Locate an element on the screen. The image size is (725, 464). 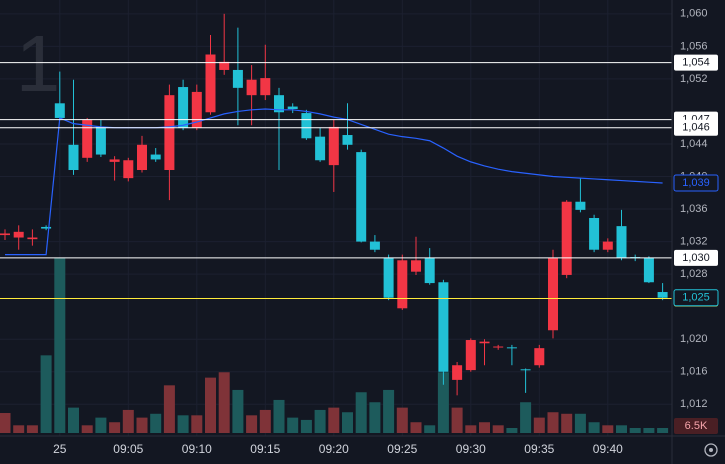
last-price-box is located at coordinates (696, 298).